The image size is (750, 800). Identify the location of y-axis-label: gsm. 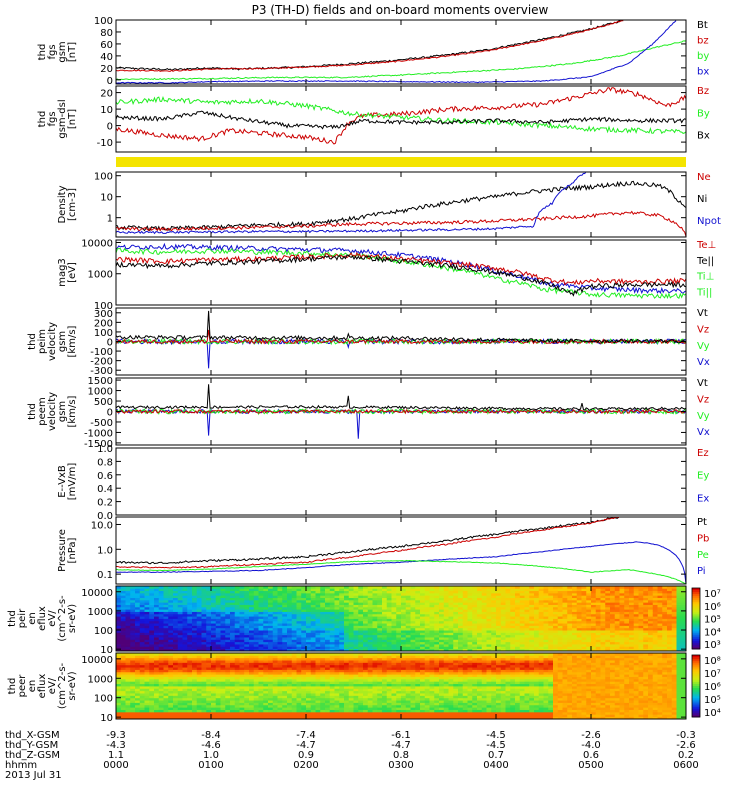
(62, 341).